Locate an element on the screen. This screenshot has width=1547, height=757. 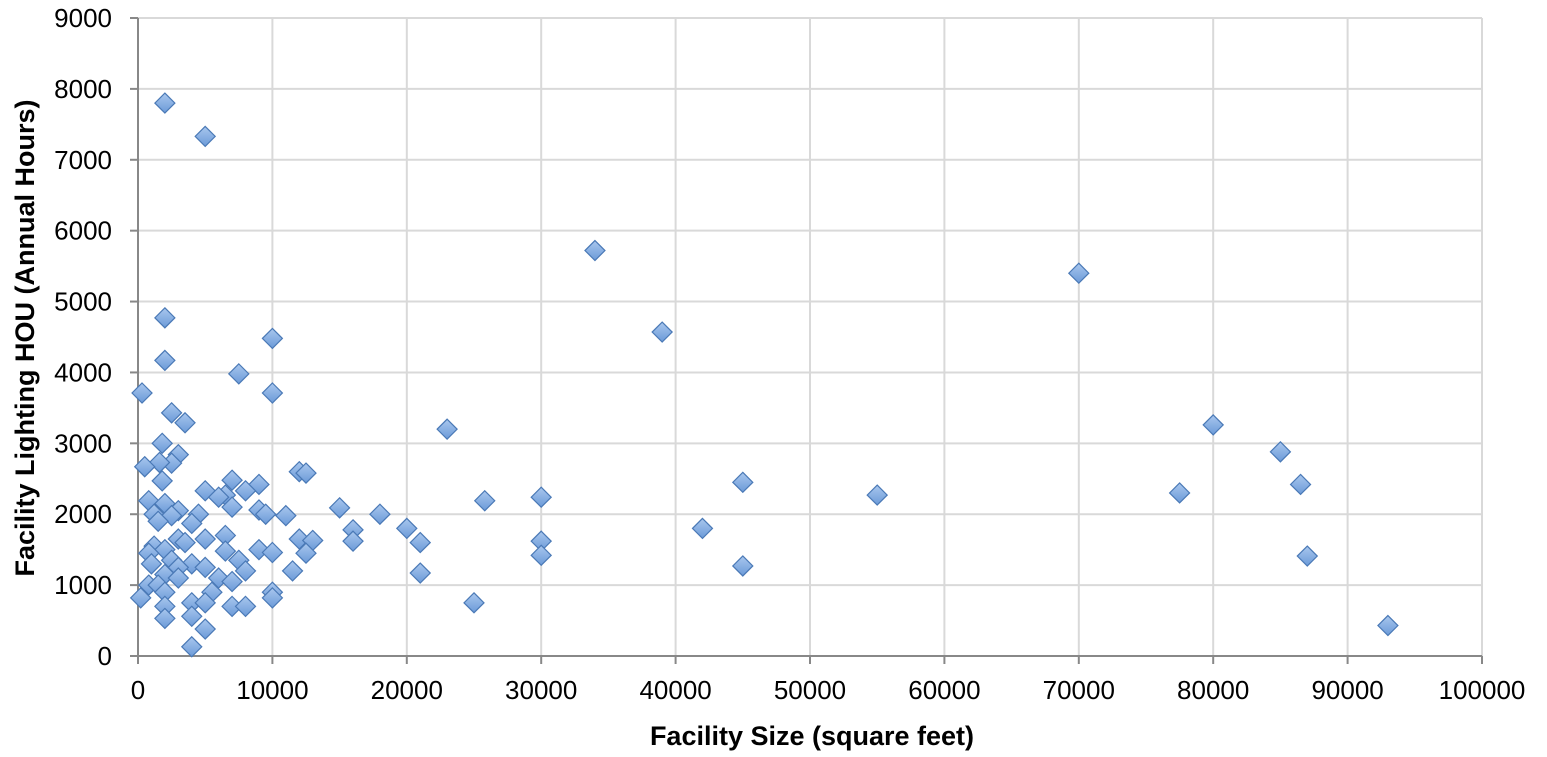
y-tick-label: 5000 is located at coordinates (83, 302).